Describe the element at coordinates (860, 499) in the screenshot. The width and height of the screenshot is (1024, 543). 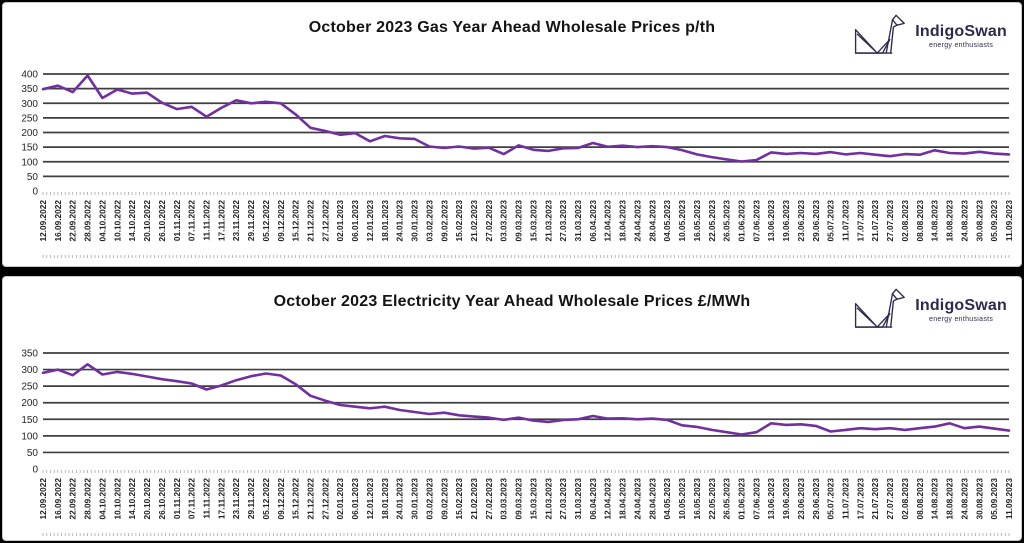
I see `svg-text: 17.07.2023` at that location.